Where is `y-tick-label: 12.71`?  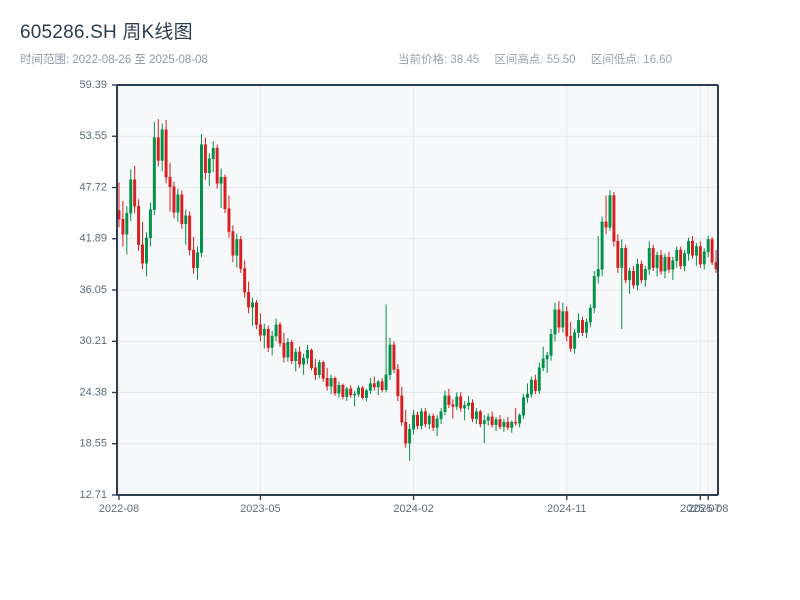
y-tick-label: 12.71 is located at coordinates (93, 495).